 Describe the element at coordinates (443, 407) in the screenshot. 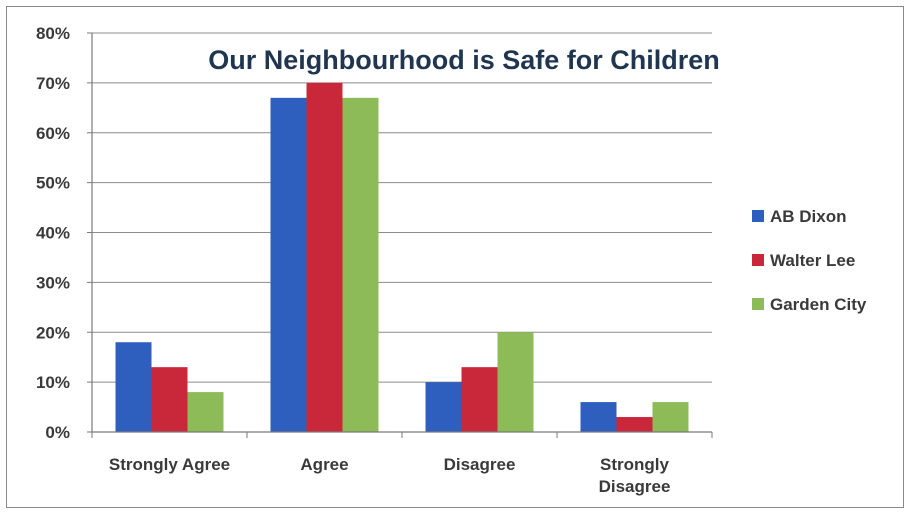

I see `bar-ab-dixon-disagree` at that location.